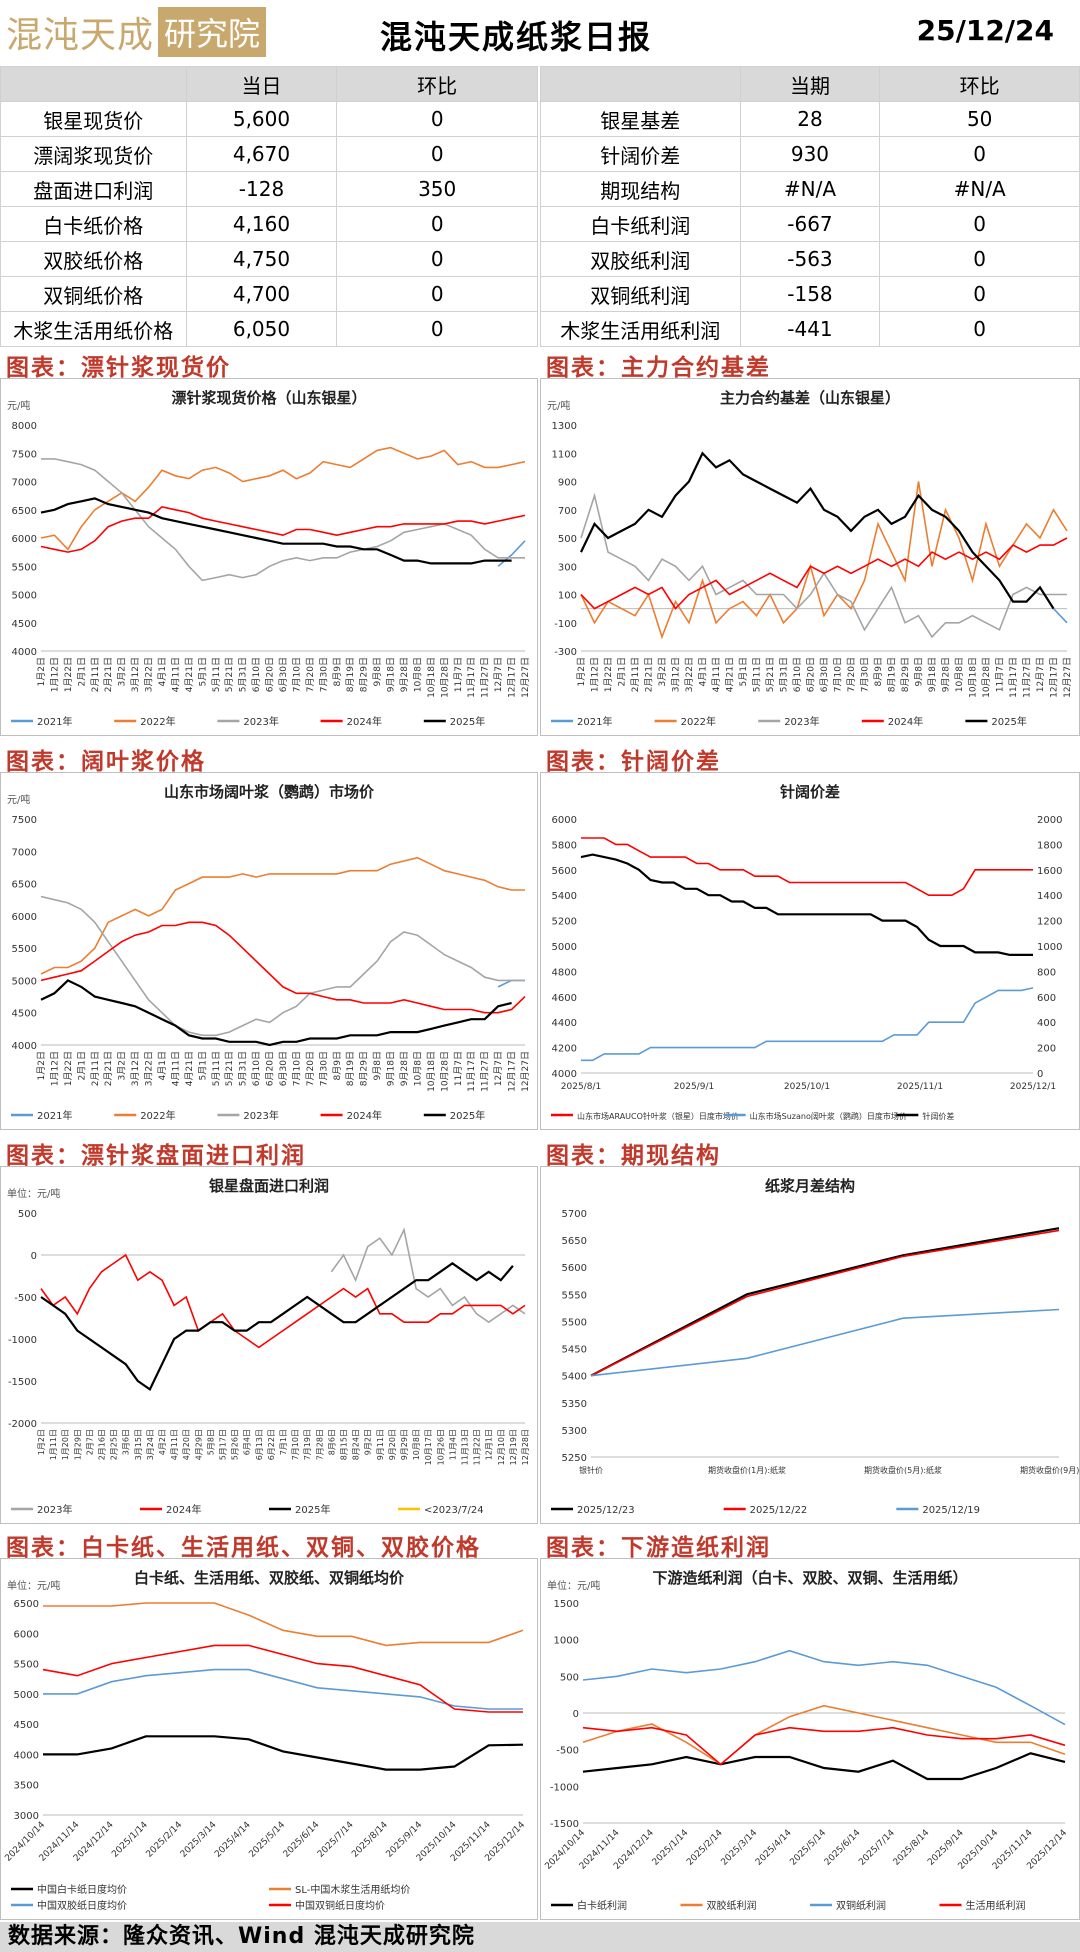 The height and width of the screenshot is (1952, 1080). I want to click on x-tick-label: 10月17日, so click(428, 1447).